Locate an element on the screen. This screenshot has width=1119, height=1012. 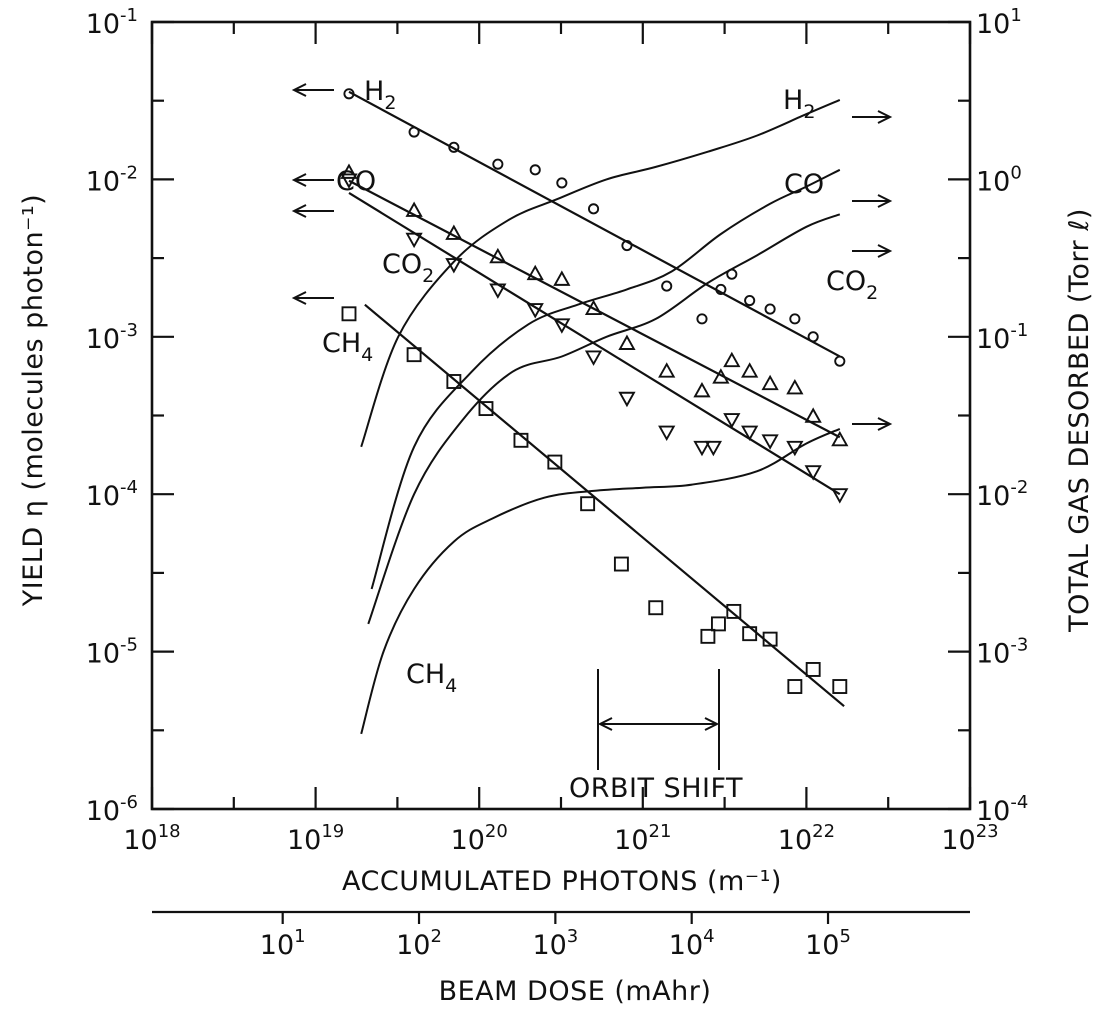
bottom-tick-label: 1022 is located at coordinates (806, 838).